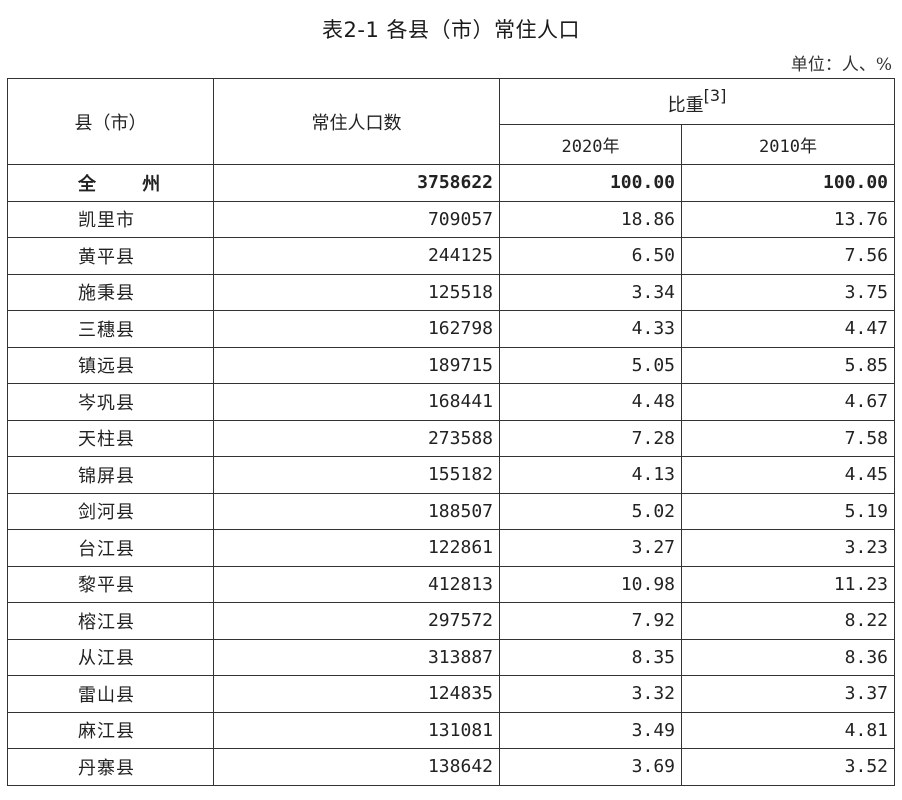 Image resolution: width=902 pixels, height=800 pixels. I want to click on share-2020-cell: 4.13, so click(590, 475).